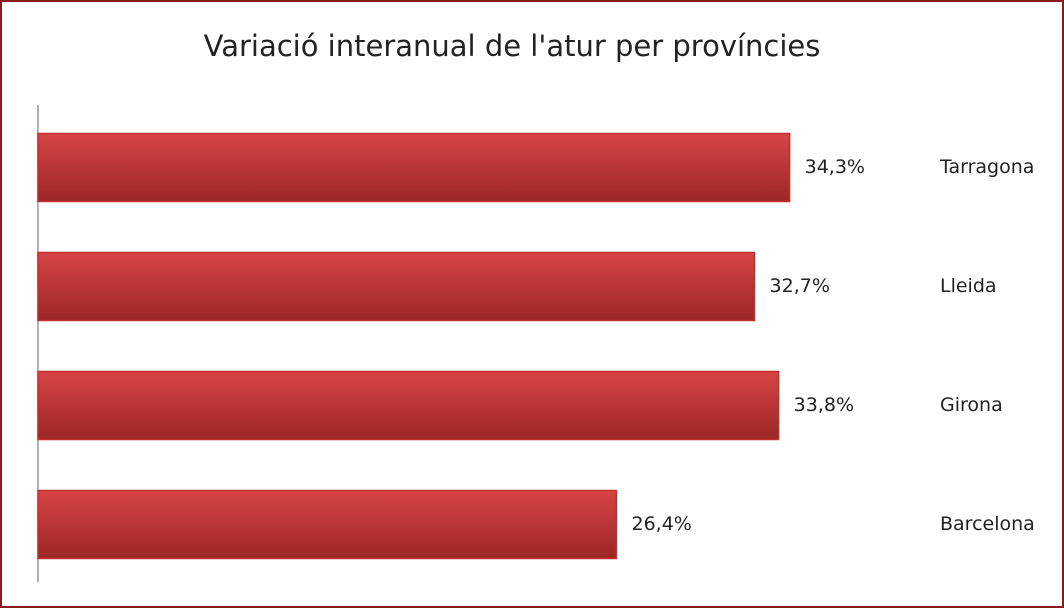 The image size is (1064, 612). Describe the element at coordinates (662, 524) in the screenshot. I see `value-label: 26,4%` at that location.